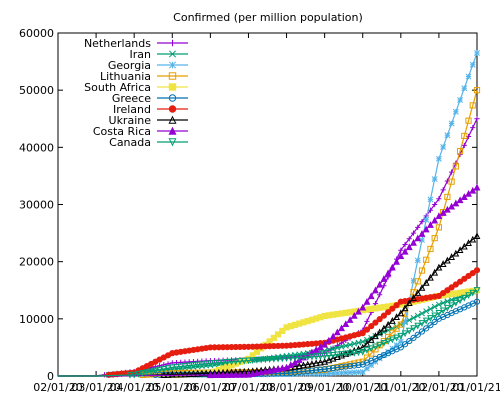 This screenshot has width=500, height=400. What do you see at coordinates (125, 76) in the screenshot?
I see `legend-label: Lithuania` at bounding box center [125, 76].